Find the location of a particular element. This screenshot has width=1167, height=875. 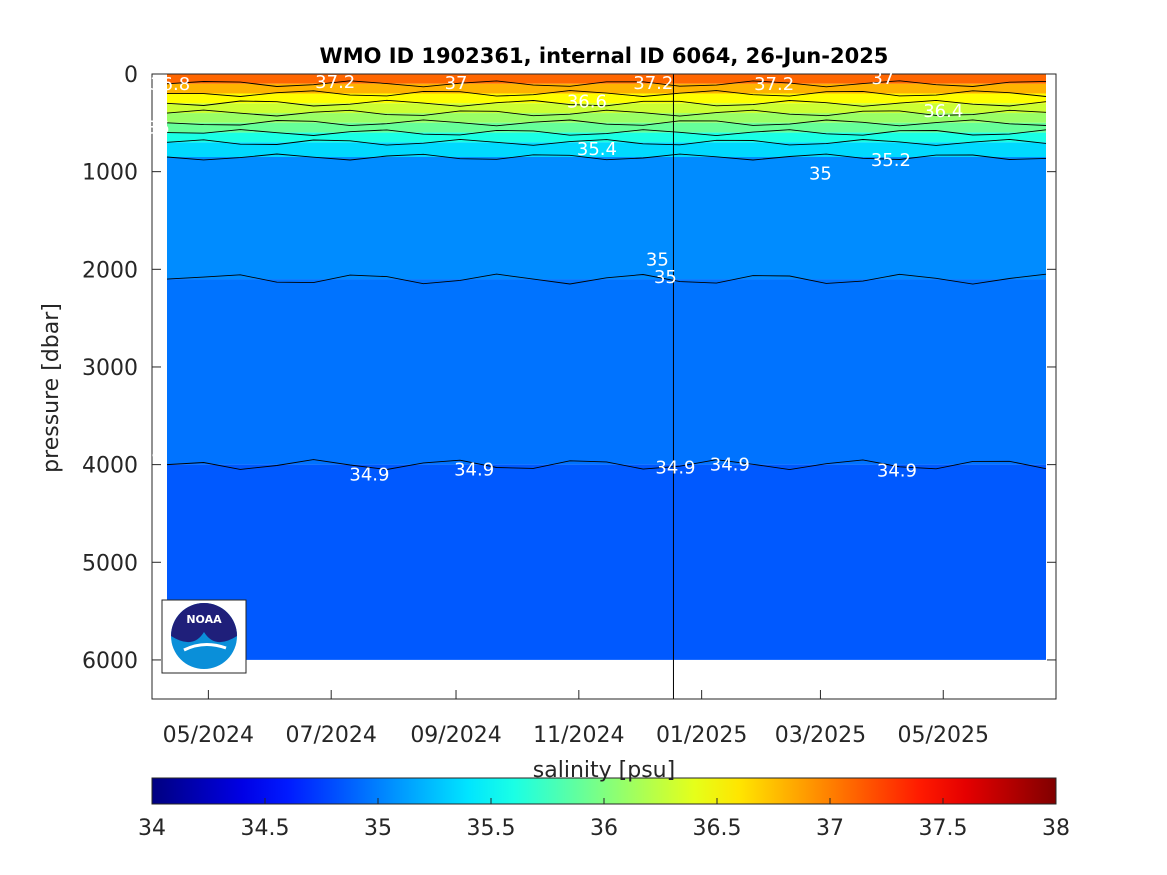

noaa-logo-text: NOAA is located at coordinates (204, 619).